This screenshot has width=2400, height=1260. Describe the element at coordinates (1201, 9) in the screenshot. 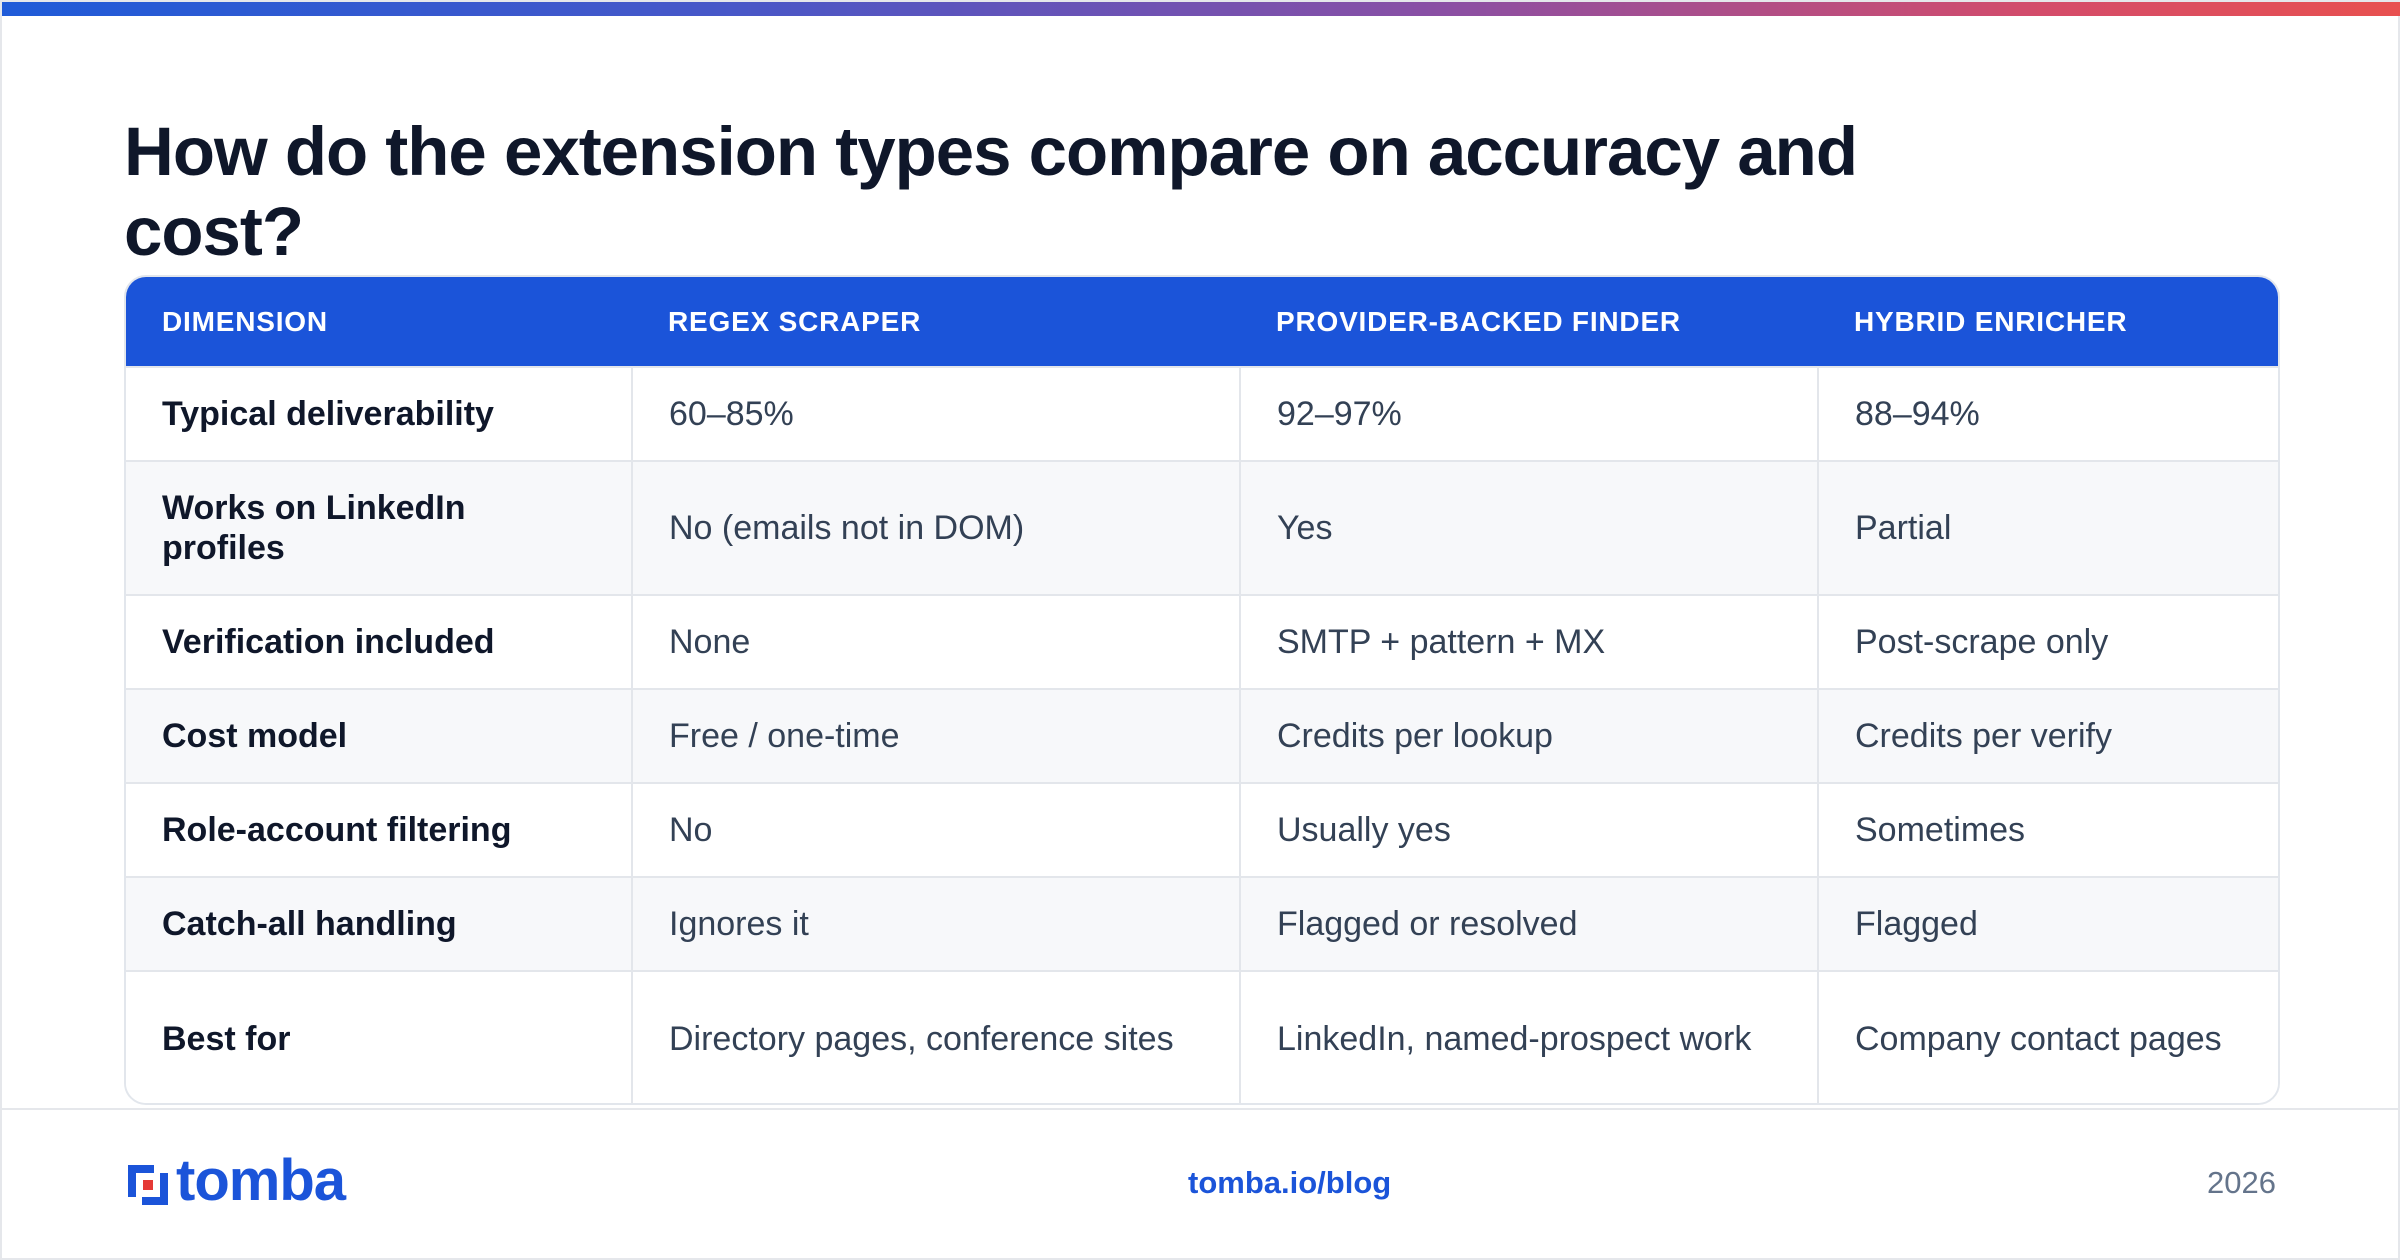

I see `gradient-accent-bar` at that location.